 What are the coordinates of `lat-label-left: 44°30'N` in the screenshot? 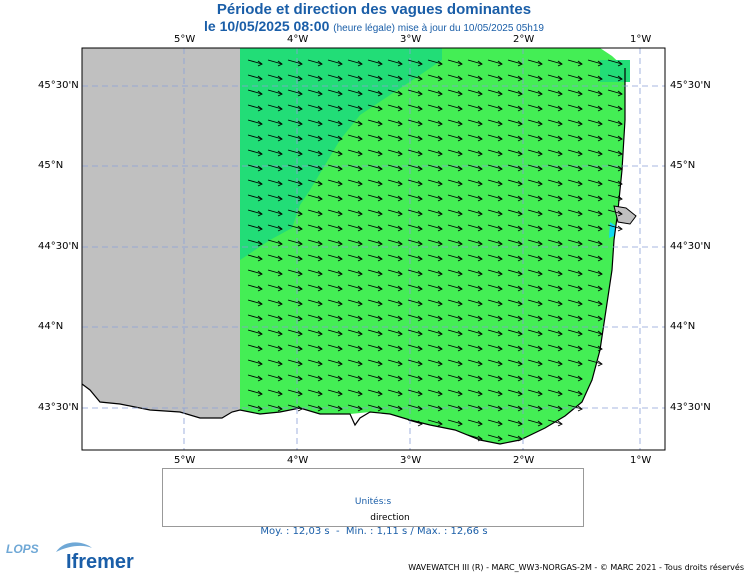 It's located at (58, 246).